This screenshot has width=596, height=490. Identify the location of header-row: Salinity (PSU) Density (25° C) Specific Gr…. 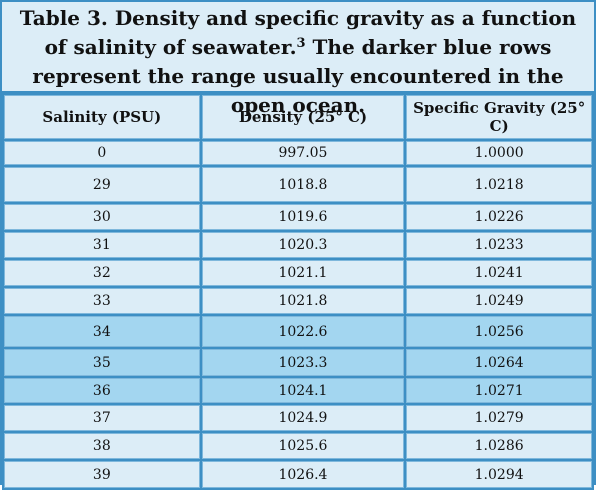
(298, 117).